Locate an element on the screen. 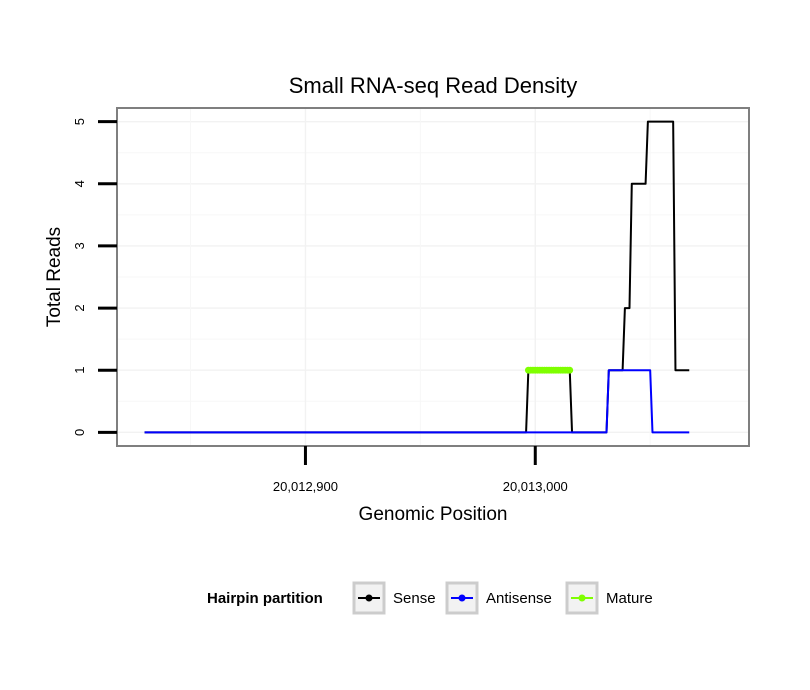 The image size is (810, 690). legend-label: Antisense is located at coordinates (519, 598).